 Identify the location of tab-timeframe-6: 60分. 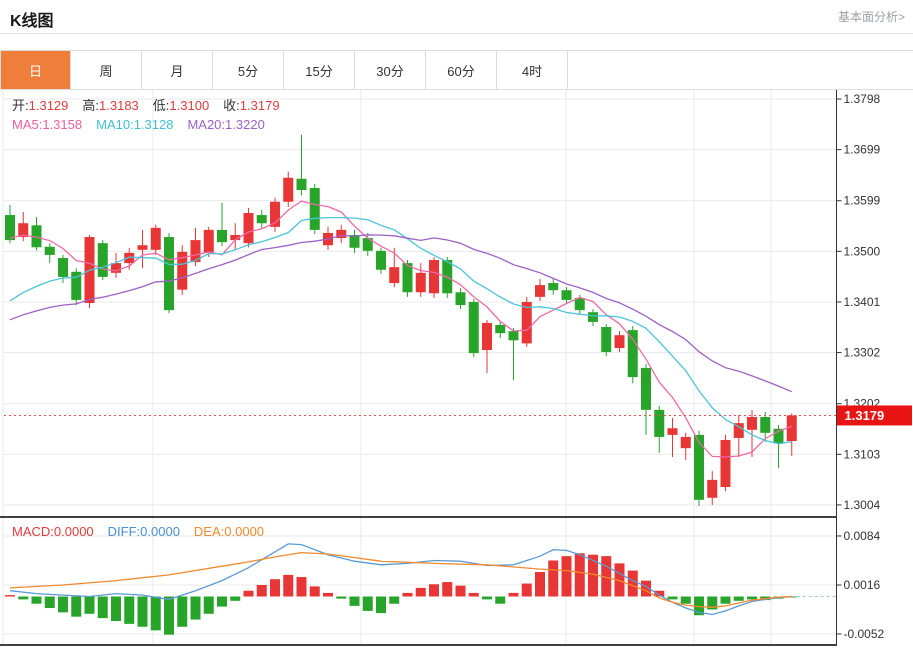
(461, 70).